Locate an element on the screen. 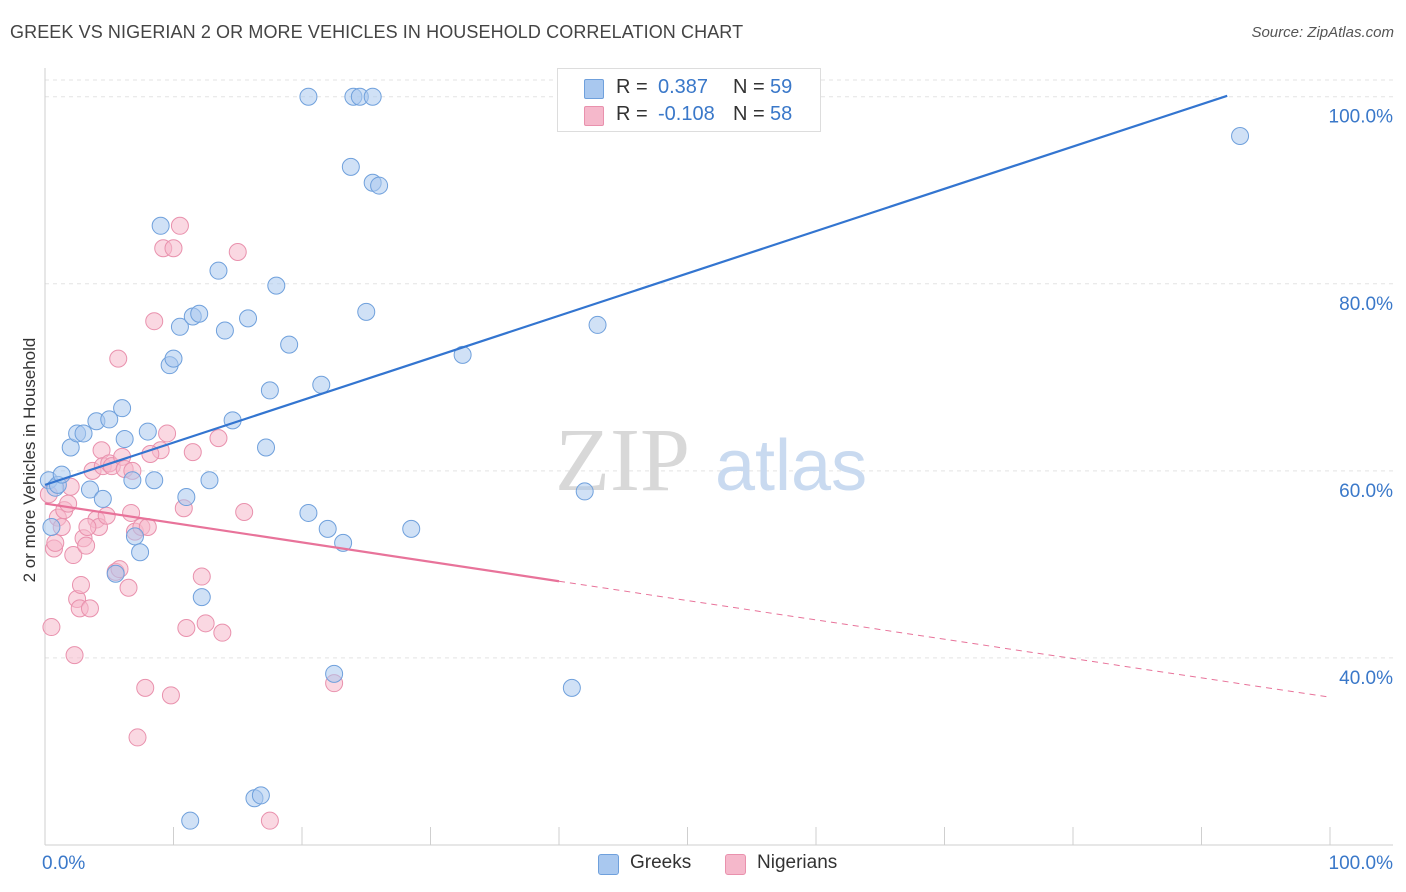 This screenshot has width=1406, height=892. nigerian-r-label: R = is located at coordinates (632, 114).